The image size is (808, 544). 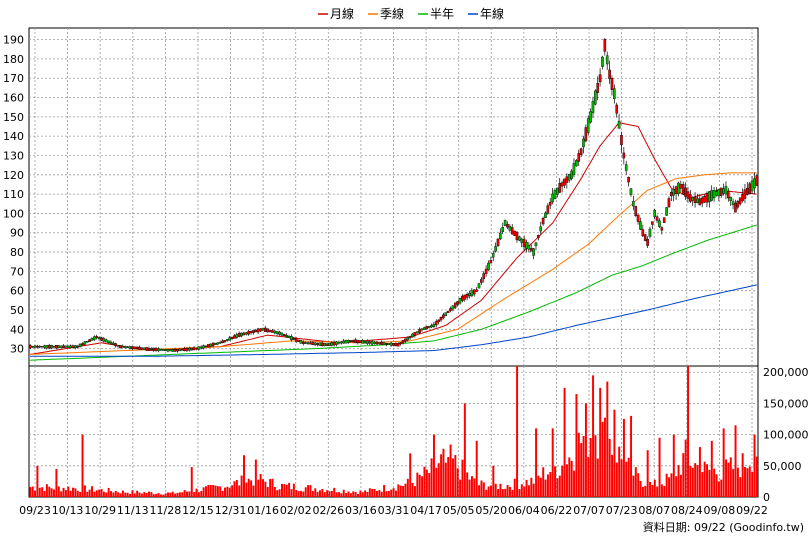 What do you see at coordinates (13, 136) in the screenshot?
I see `price-tick-label: 140` at bounding box center [13, 136].